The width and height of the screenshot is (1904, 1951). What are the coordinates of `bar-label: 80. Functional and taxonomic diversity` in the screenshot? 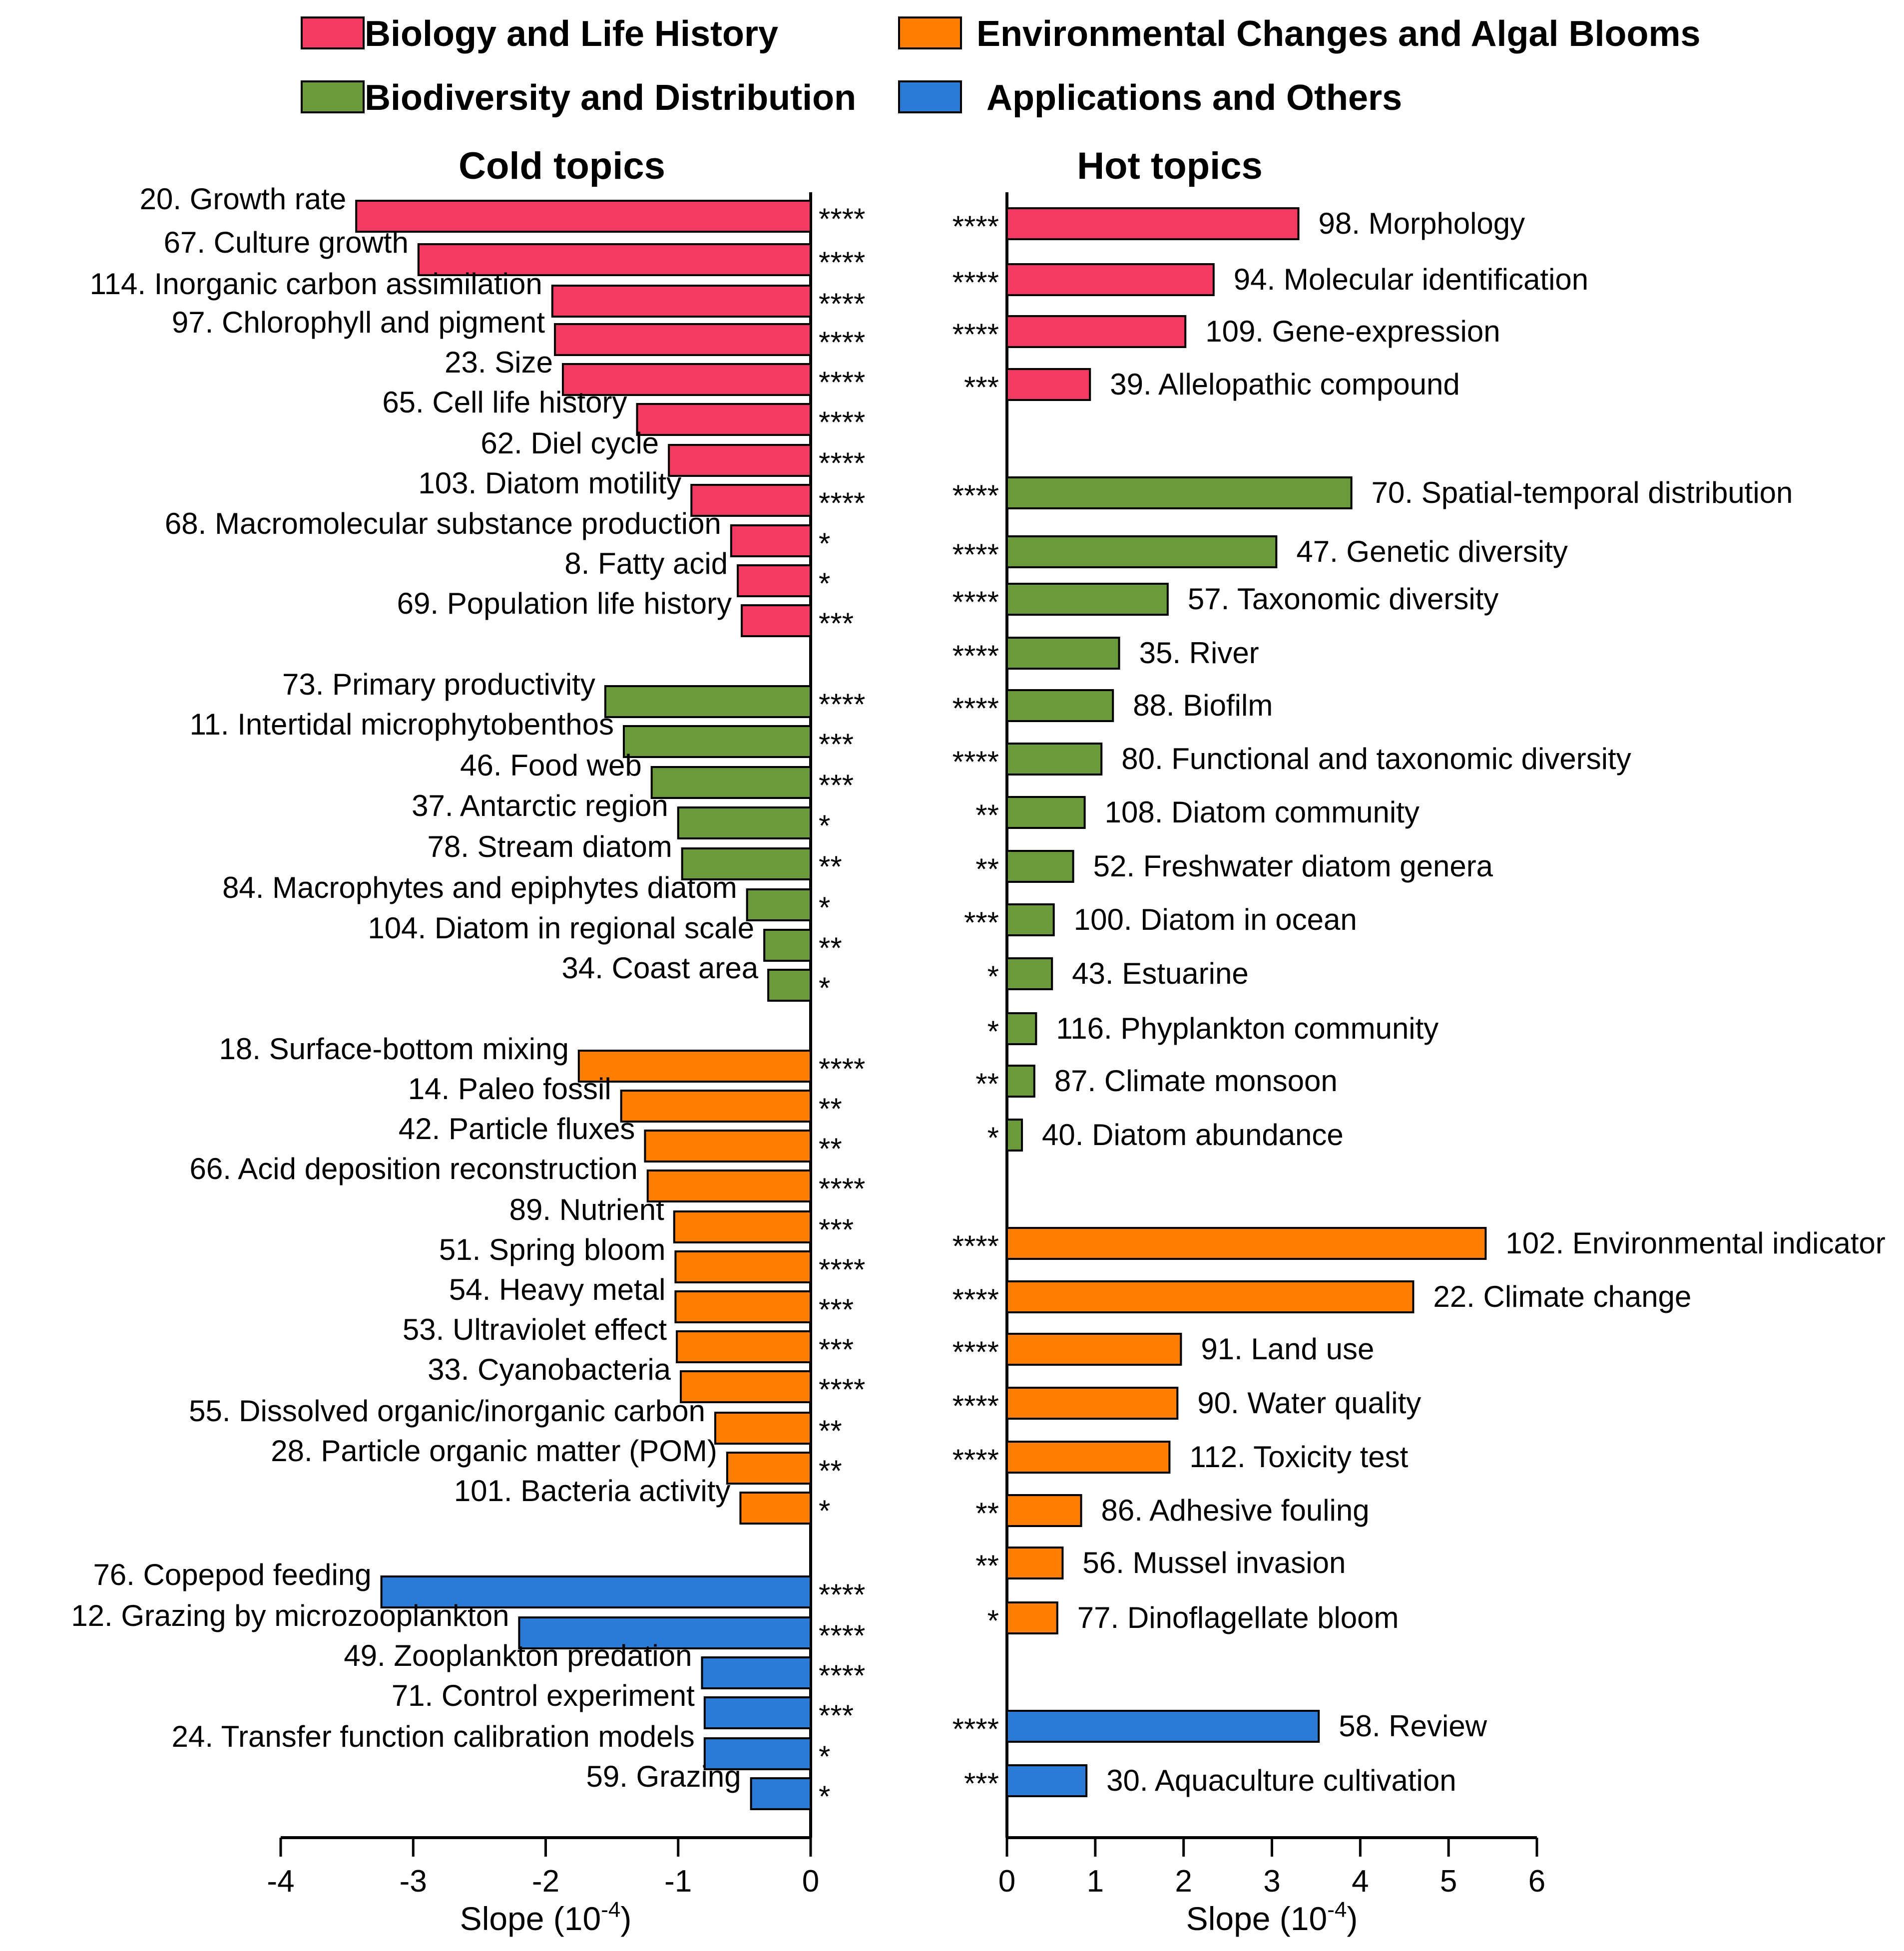 It's located at (1376, 759).